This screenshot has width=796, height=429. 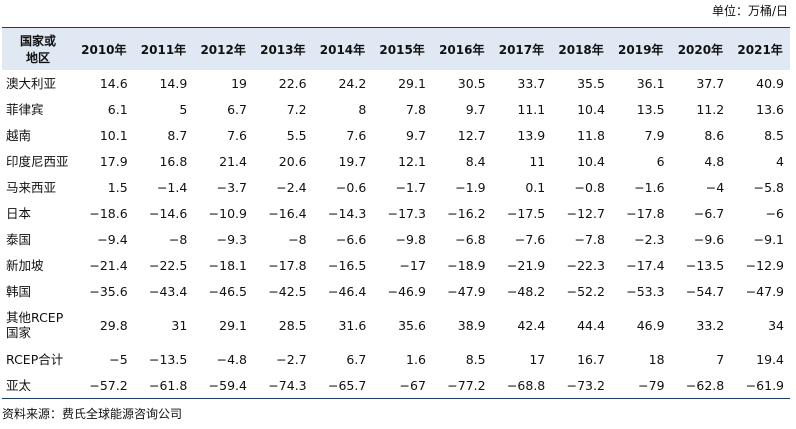 What do you see at coordinates (19, 239) in the screenshot?
I see `row-label: 泰国` at bounding box center [19, 239].